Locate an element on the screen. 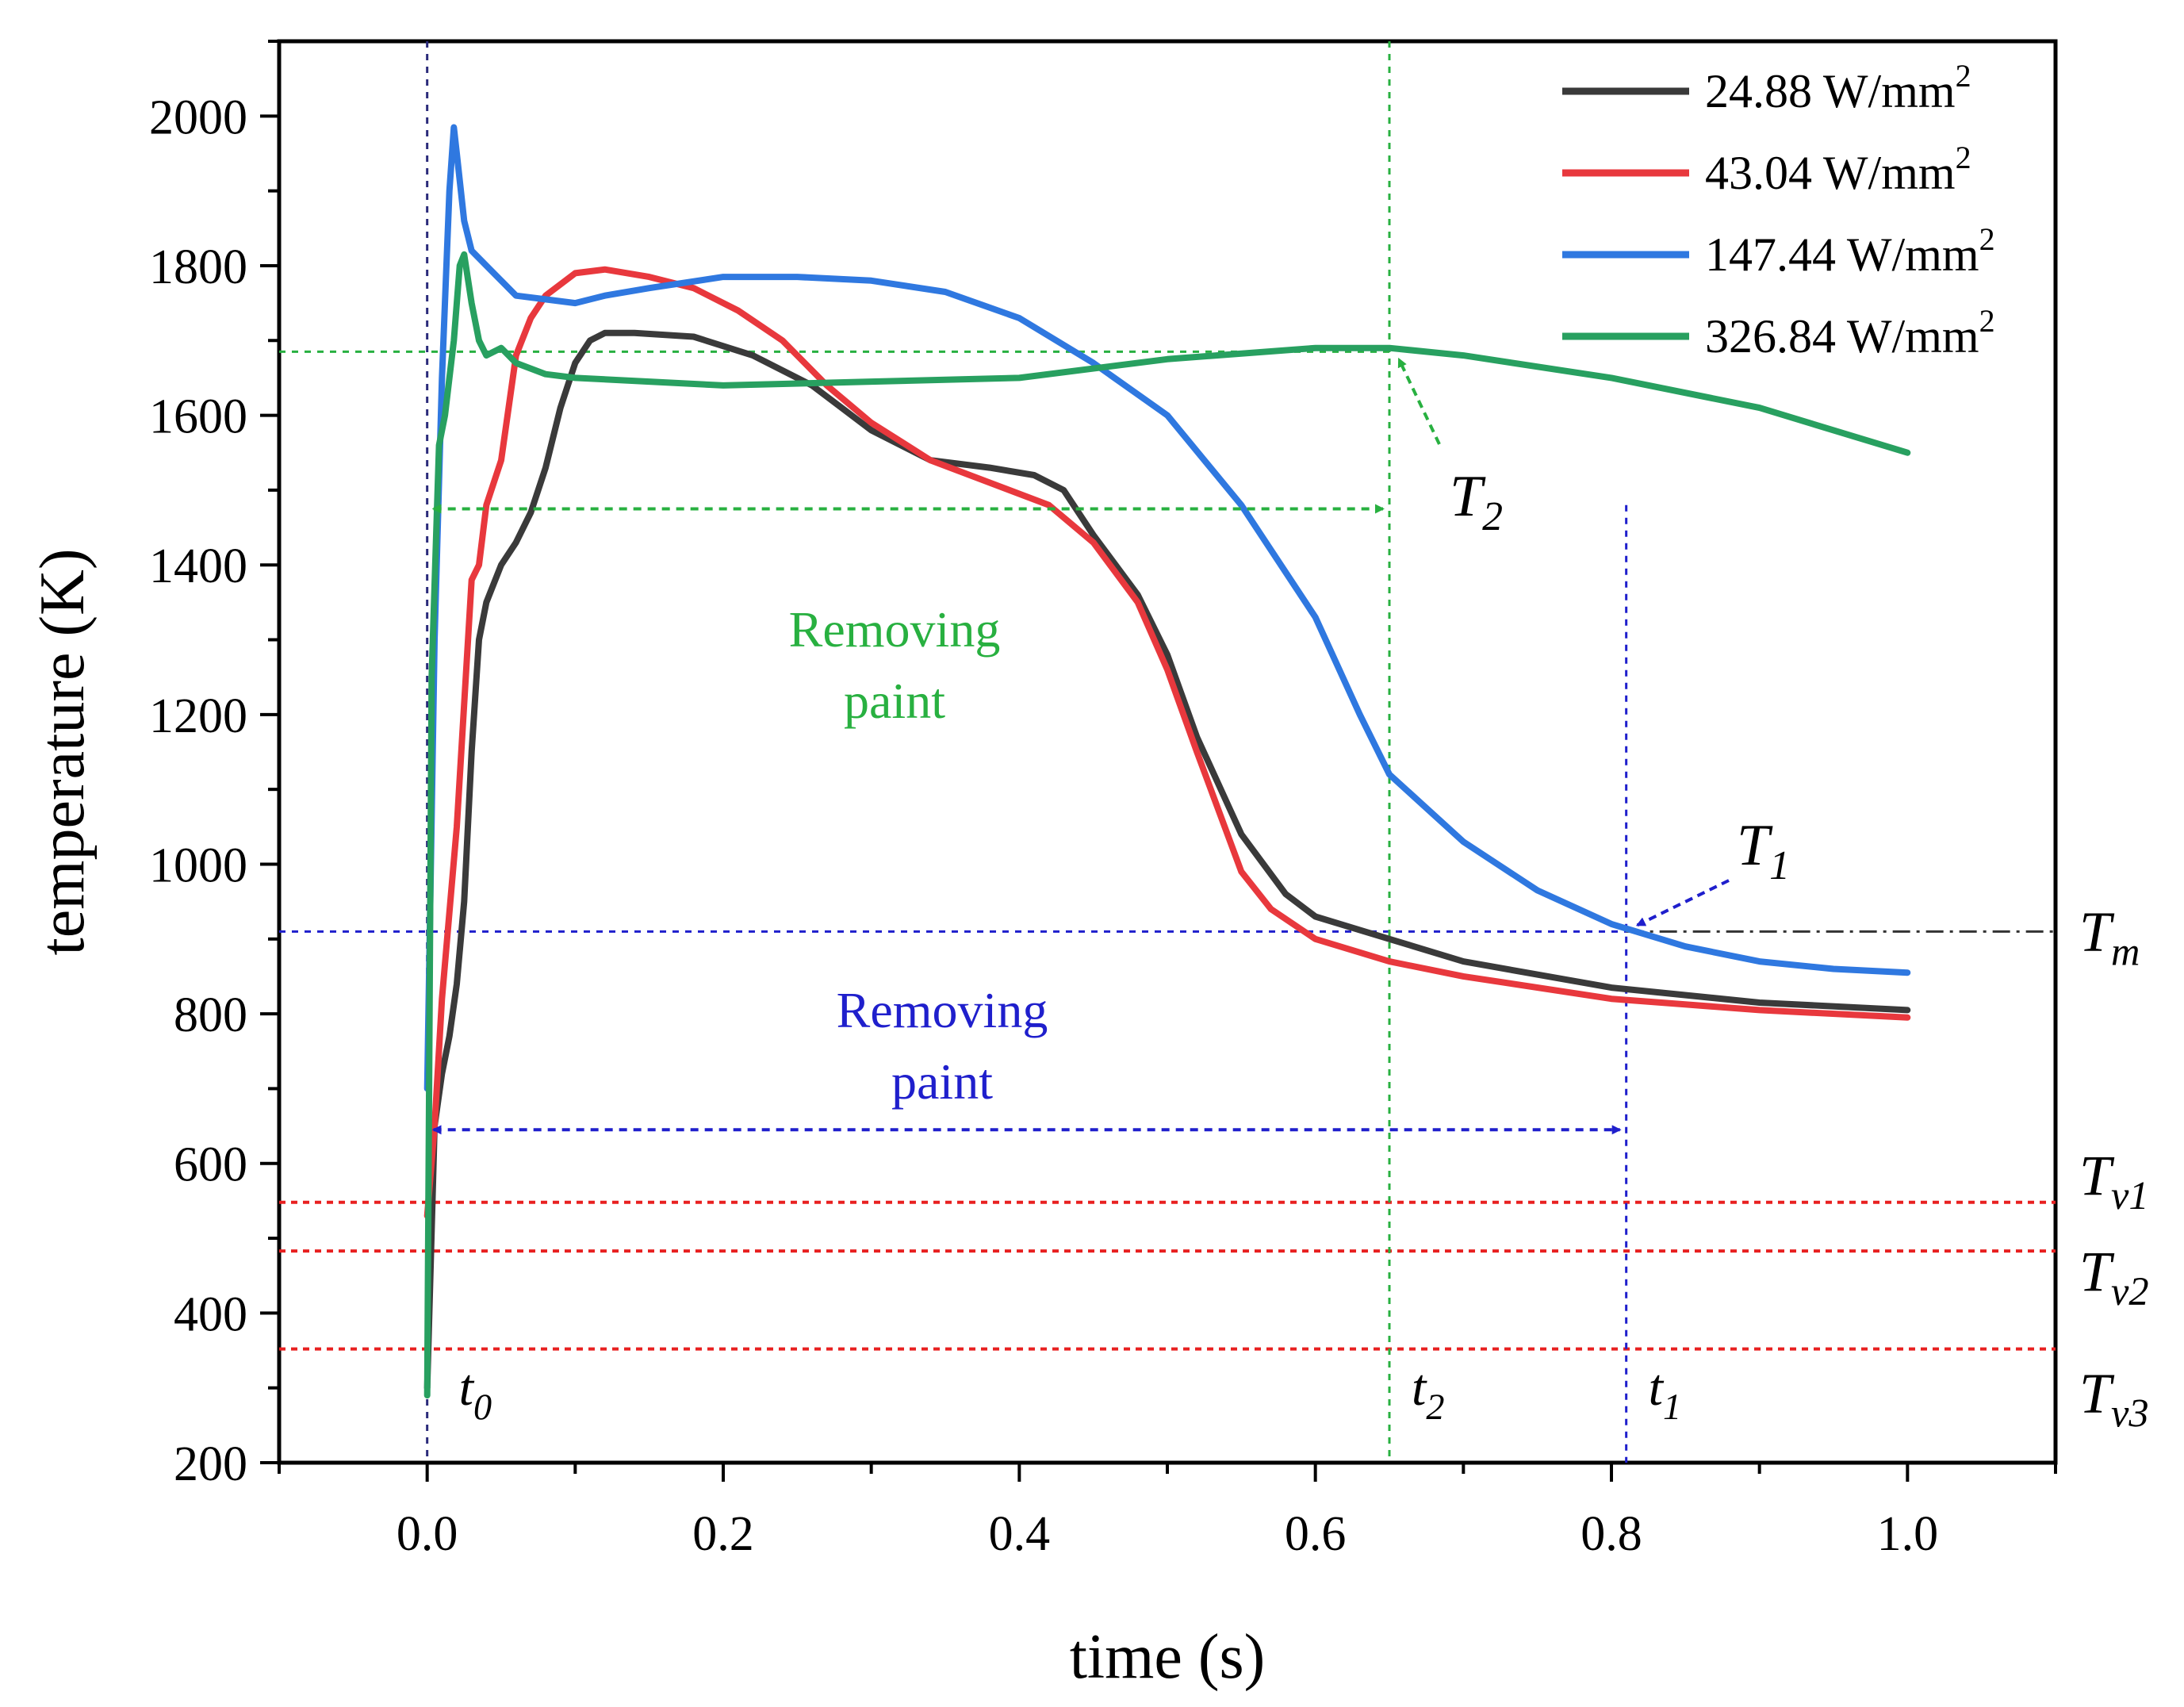 The image size is (2184, 1707). ref-label-Tv3-base: T is located at coordinates (2097, 1393).